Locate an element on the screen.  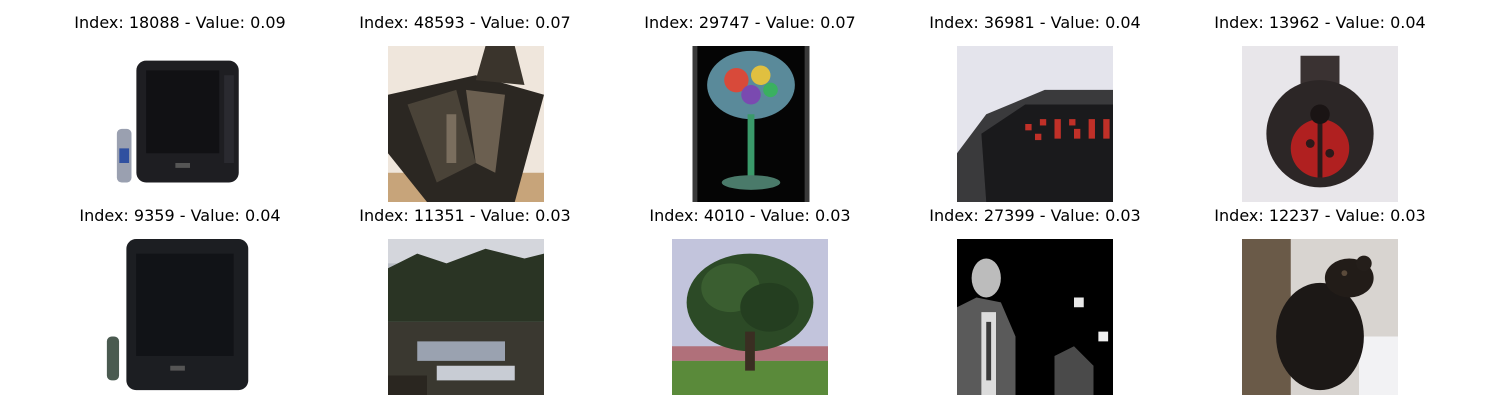
panel-title: Index: 4010 - Value: 0.03 is located at coordinates (750, 215).